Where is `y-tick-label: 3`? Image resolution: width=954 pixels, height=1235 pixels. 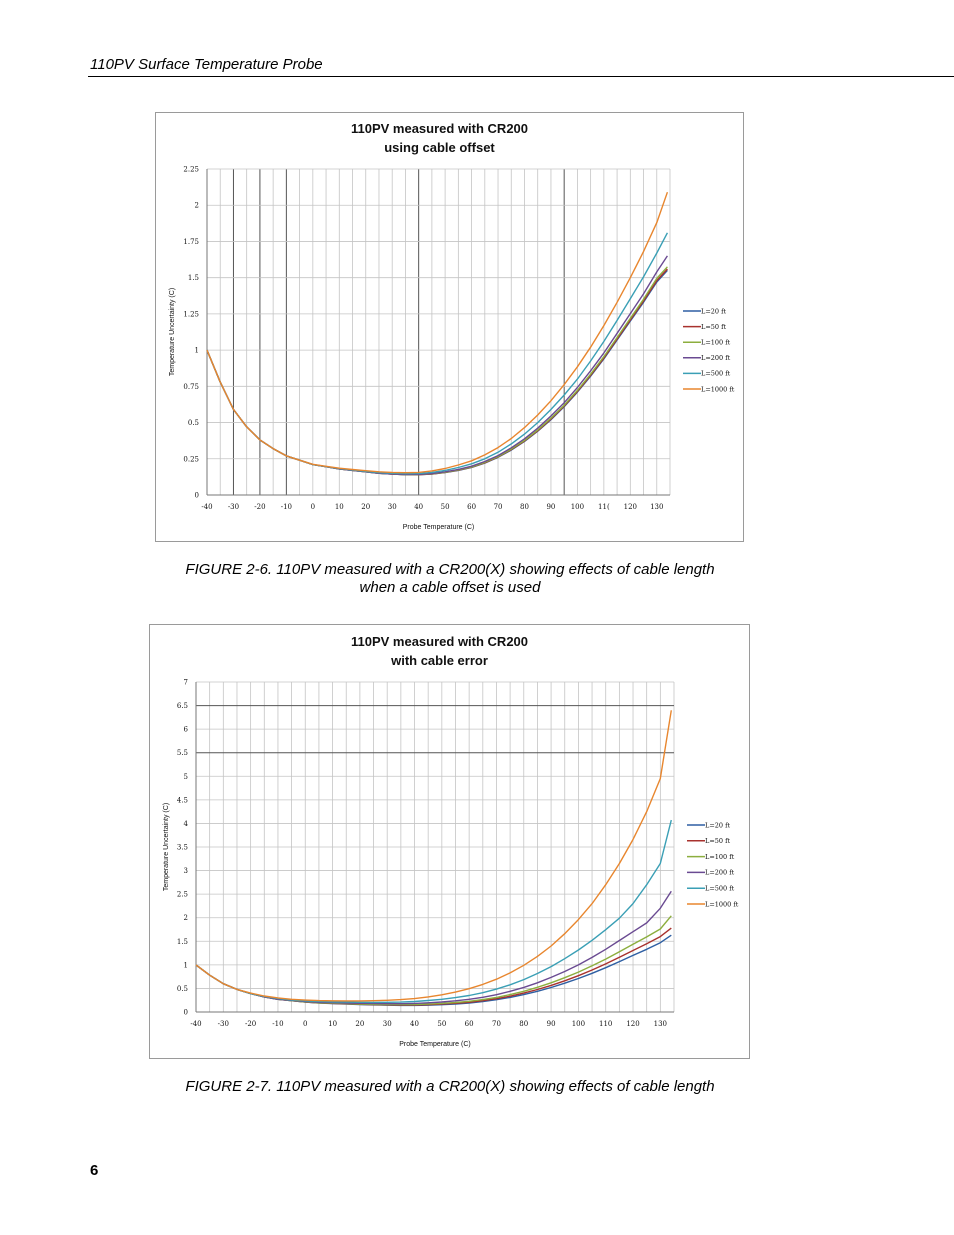 y-tick-label: 3 is located at coordinates (186, 871).